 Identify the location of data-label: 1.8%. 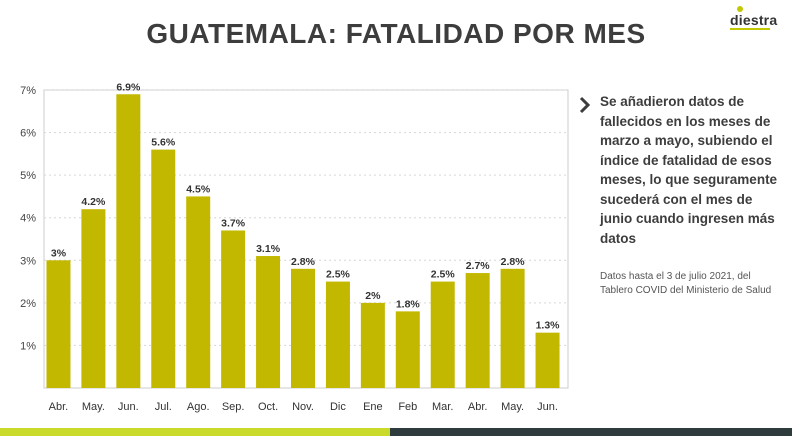
(408, 304).